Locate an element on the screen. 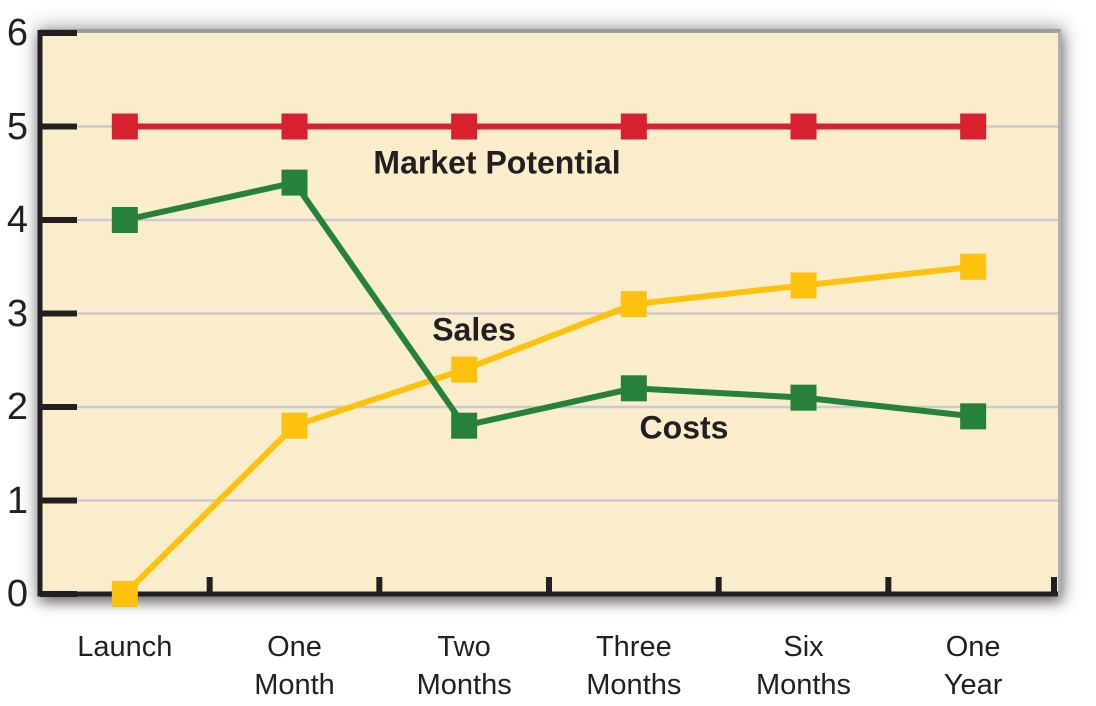 Image resolution: width=1096 pixels, height=706 pixels. x-category-label: One Year is located at coordinates (973, 666).